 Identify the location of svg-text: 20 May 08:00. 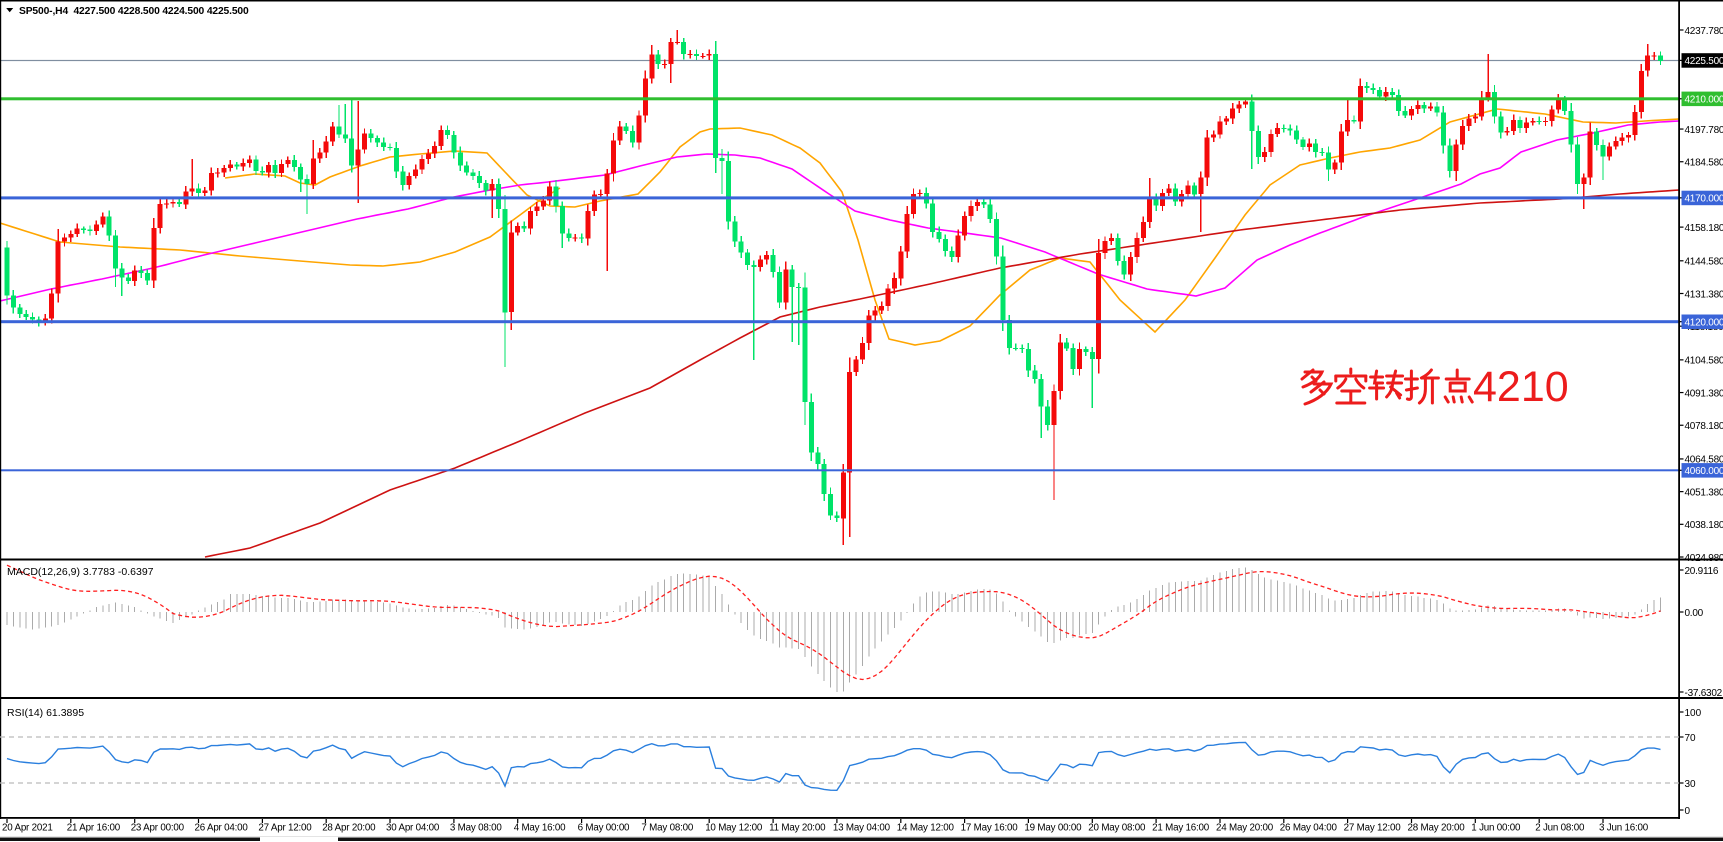
(1117, 828).